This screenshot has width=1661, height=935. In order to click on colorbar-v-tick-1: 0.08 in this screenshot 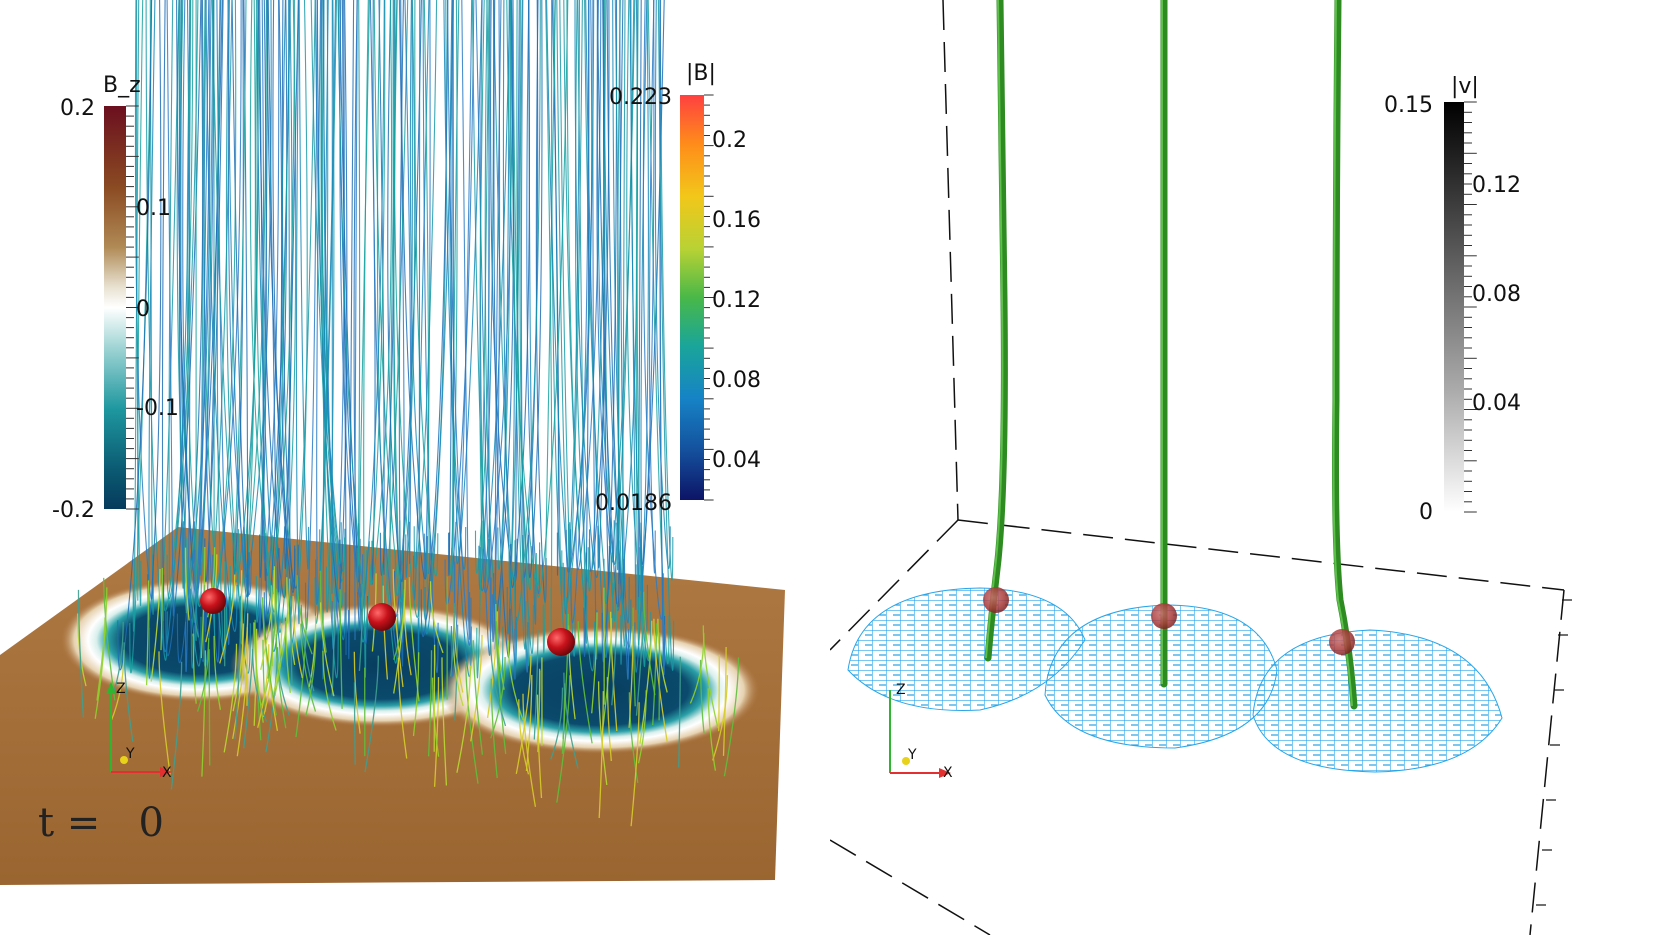, I will do `click(1496, 294)`.